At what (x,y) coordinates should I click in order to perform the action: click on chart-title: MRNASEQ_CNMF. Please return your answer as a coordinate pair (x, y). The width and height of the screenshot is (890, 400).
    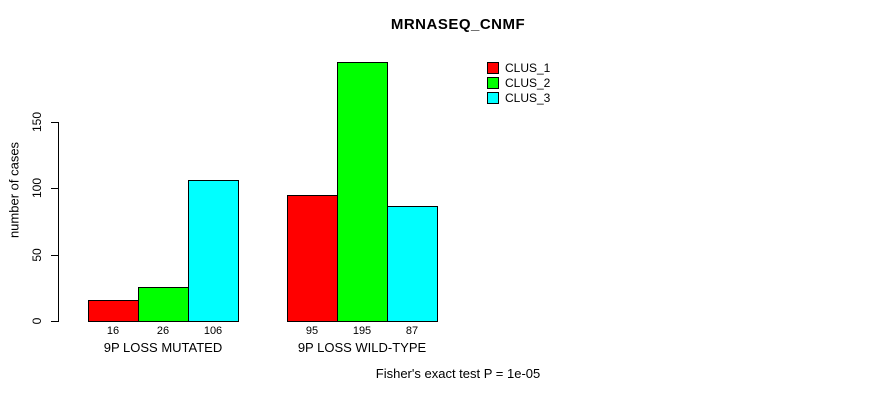
    Looking at the image, I should click on (458, 24).